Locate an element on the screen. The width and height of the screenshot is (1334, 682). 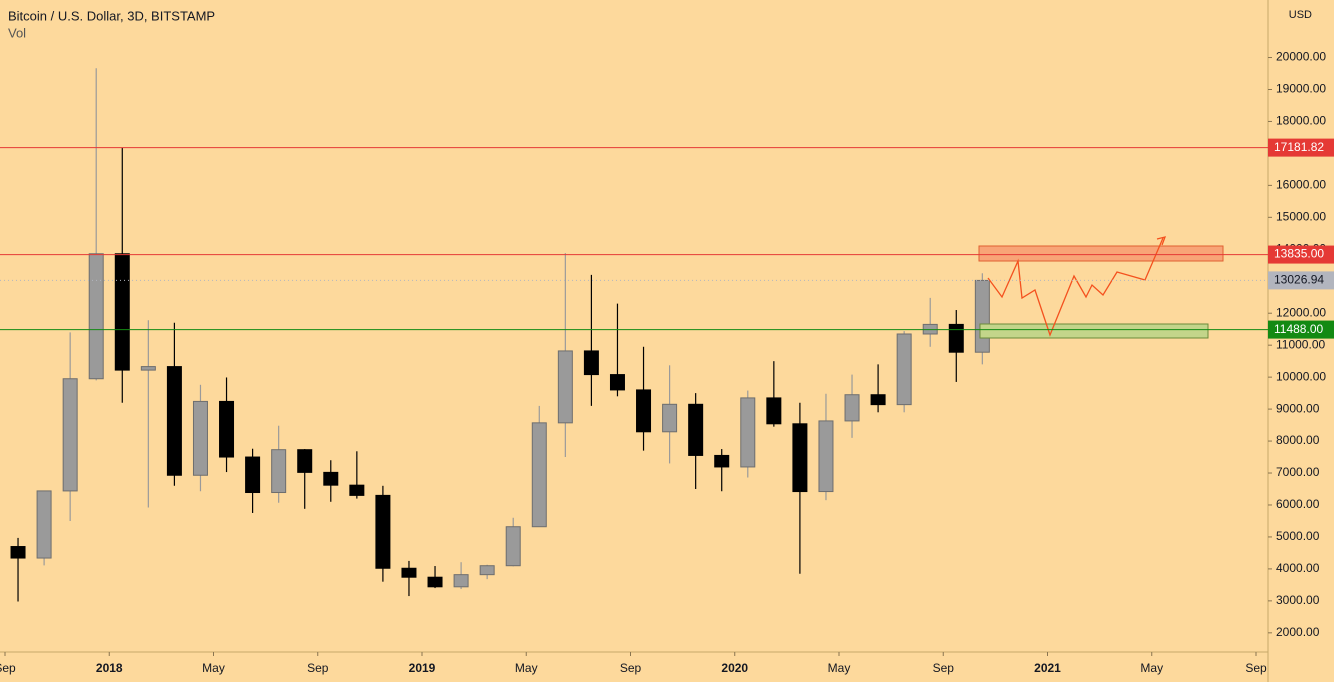
y-tick-label: 6000.00 is located at coordinates (1298, 504).